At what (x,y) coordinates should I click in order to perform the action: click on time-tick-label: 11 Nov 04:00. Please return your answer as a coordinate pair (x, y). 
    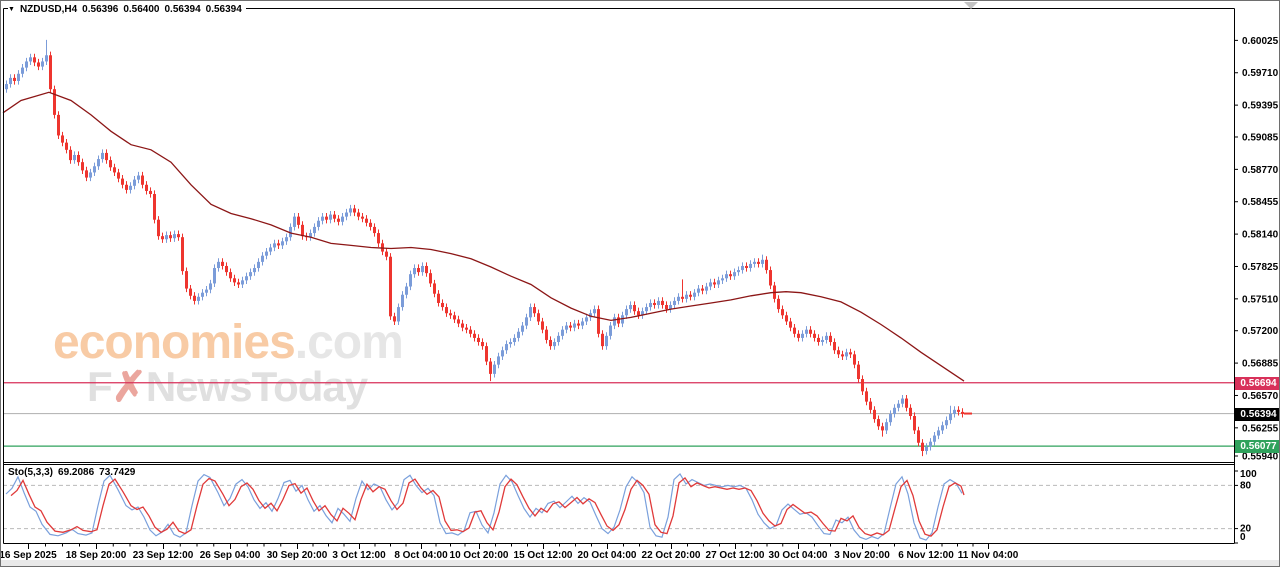
    Looking at the image, I should click on (988, 555).